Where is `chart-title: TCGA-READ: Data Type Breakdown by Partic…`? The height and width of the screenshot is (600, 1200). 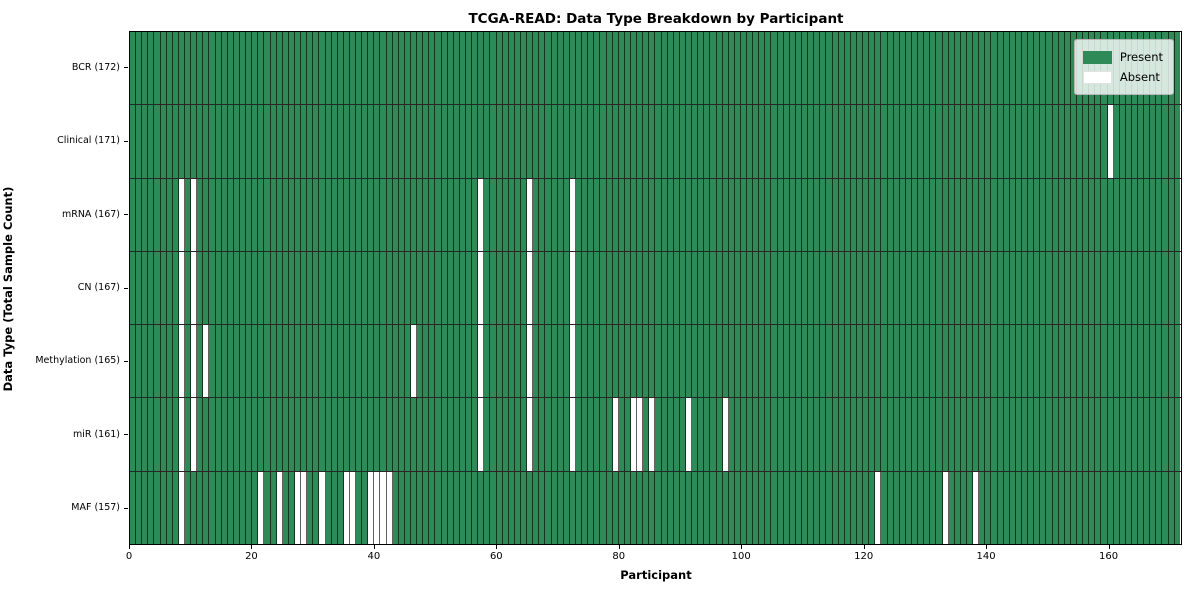
chart-title: TCGA-READ: Data Type Breakdown by Partic… is located at coordinates (656, 19).